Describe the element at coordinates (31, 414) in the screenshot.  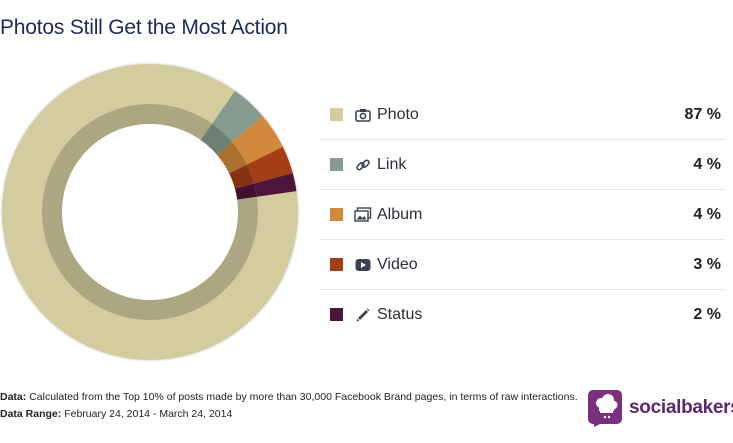
I see `data-range-label: Data Range:` at that location.